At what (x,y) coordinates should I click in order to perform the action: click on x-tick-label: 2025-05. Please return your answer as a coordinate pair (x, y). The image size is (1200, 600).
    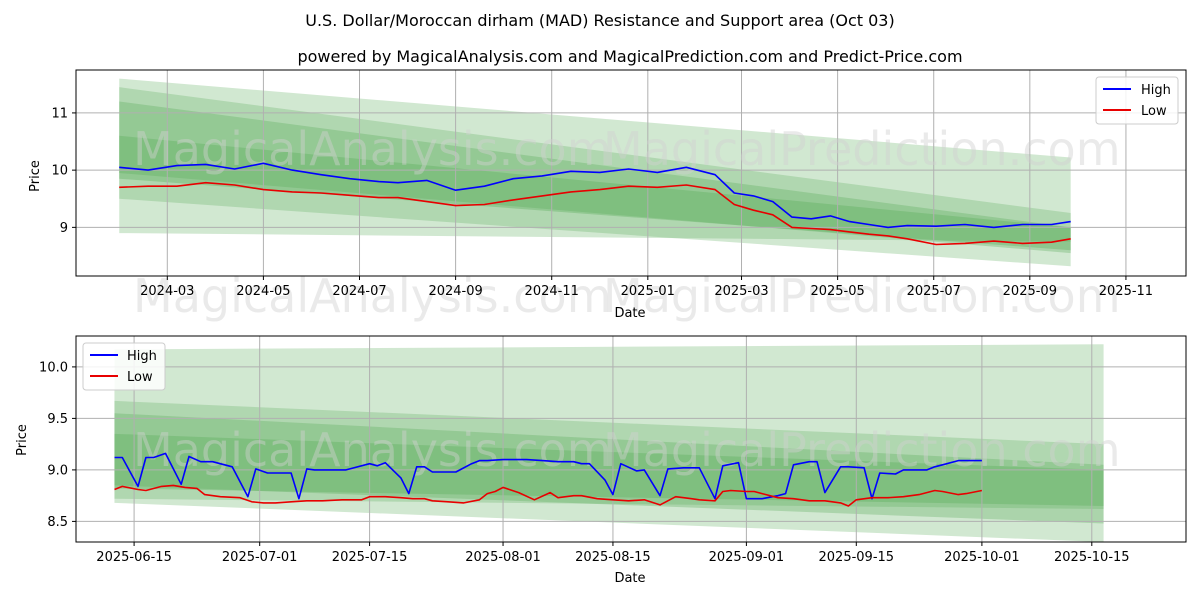
    Looking at the image, I should click on (837, 291).